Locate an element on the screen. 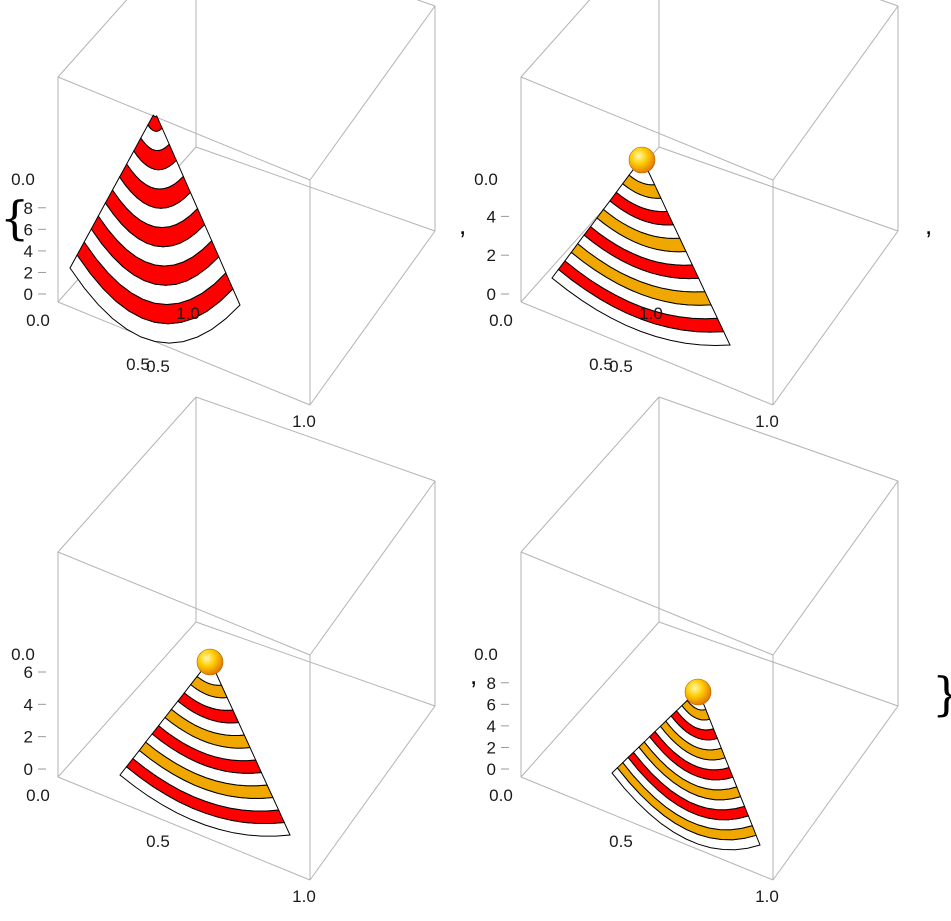 The image size is (951, 921). list-close-brace: } is located at coordinates (941, 694).